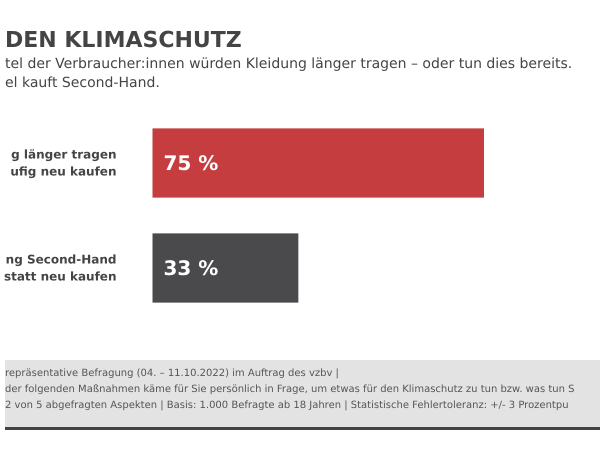 Image resolution: width=600 pixels, height=450 pixels. I want to click on text: repräsentative Befragung (04. – 11.10.2022) im Auftrag des vzbv |, so click(172, 373).